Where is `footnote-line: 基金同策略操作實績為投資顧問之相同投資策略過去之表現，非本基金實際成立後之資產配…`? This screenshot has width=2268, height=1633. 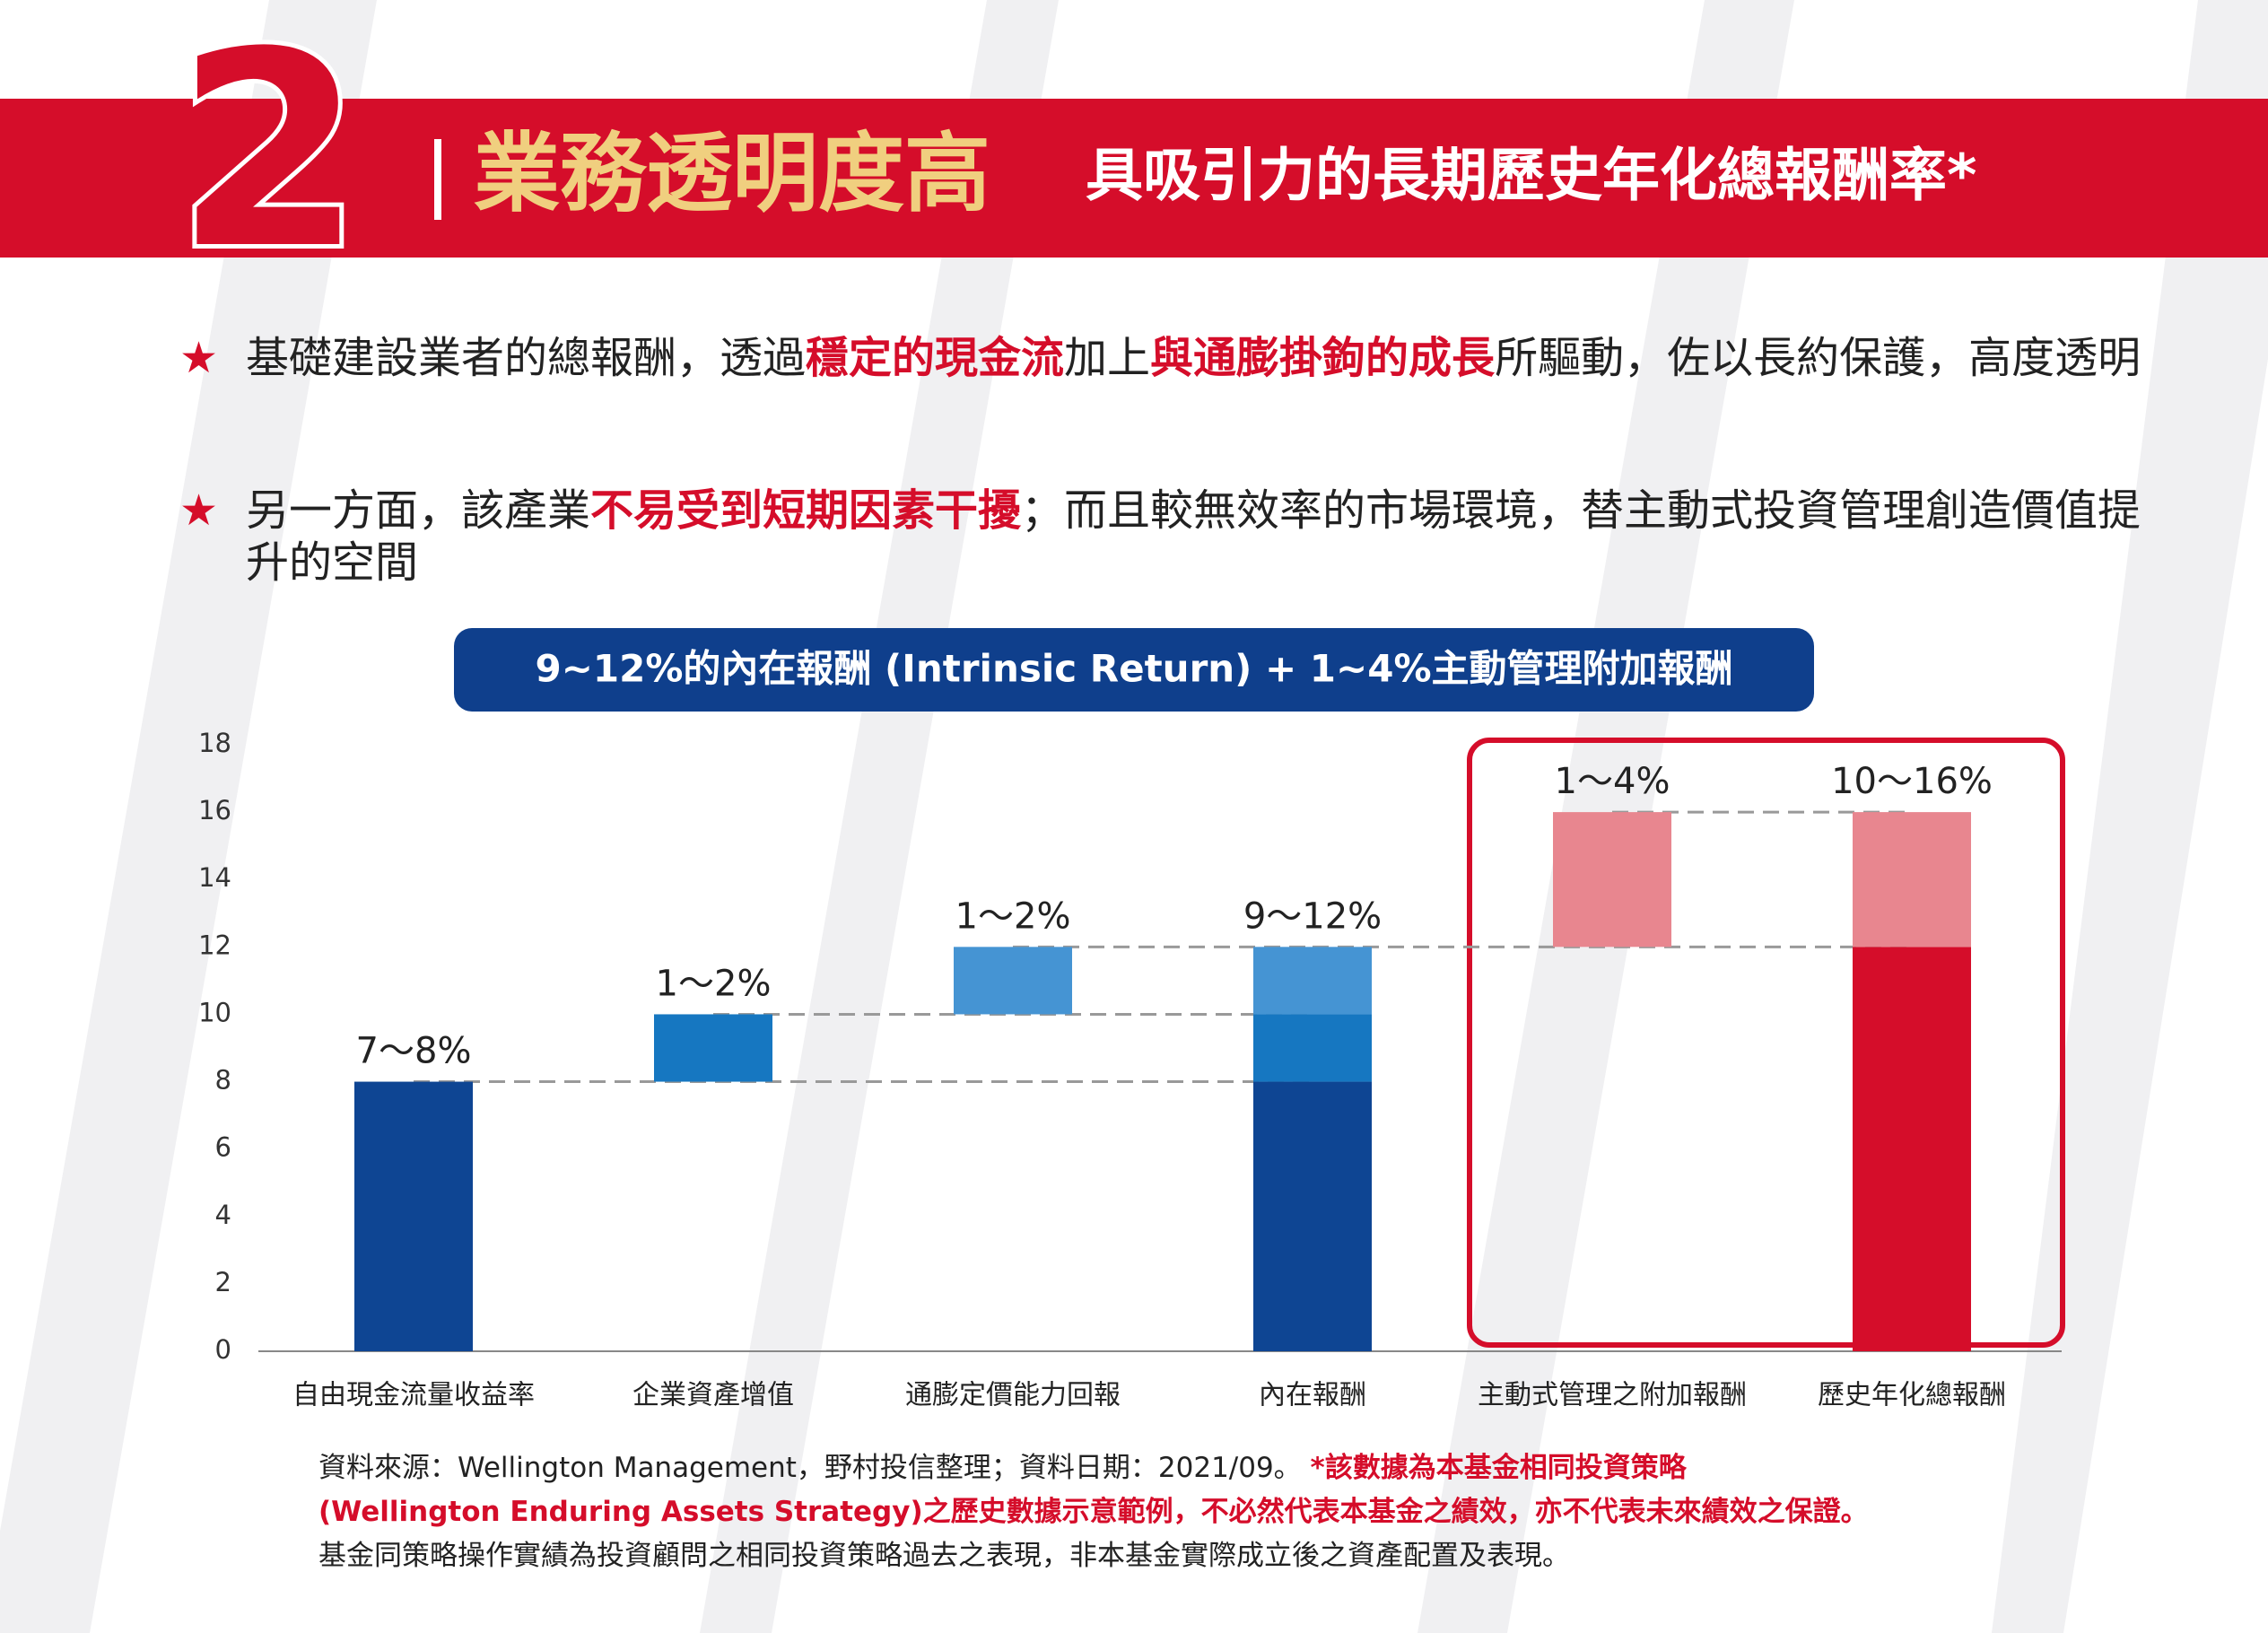 footnote-line: 基金同策略操作實績為投資顧問之相同投資策略過去之表現，非本基金實際成立後之資產配… is located at coordinates (1215, 1556).